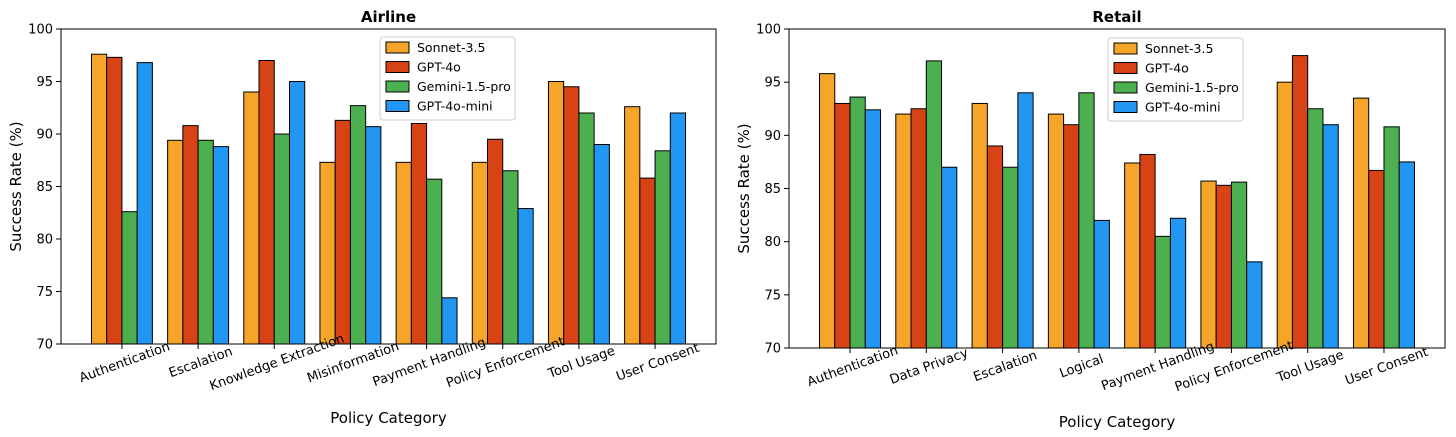  Describe the element at coordinates (1082, 367) in the screenshot. I see `x-tick-label-logical: Logical` at that location.